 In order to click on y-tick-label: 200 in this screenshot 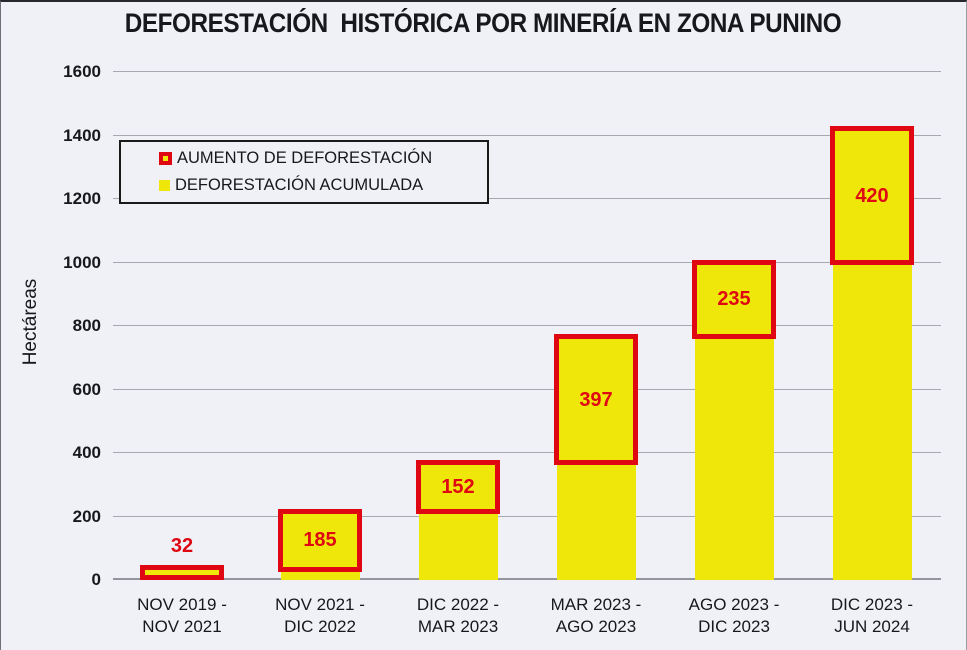, I will do `click(86, 516)`.